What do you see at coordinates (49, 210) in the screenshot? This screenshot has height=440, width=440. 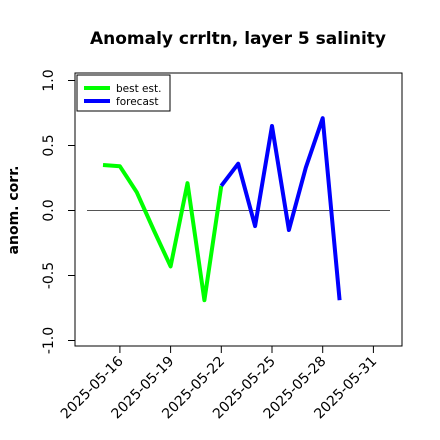 I see `y-tick-label: 0.0` at bounding box center [49, 210].